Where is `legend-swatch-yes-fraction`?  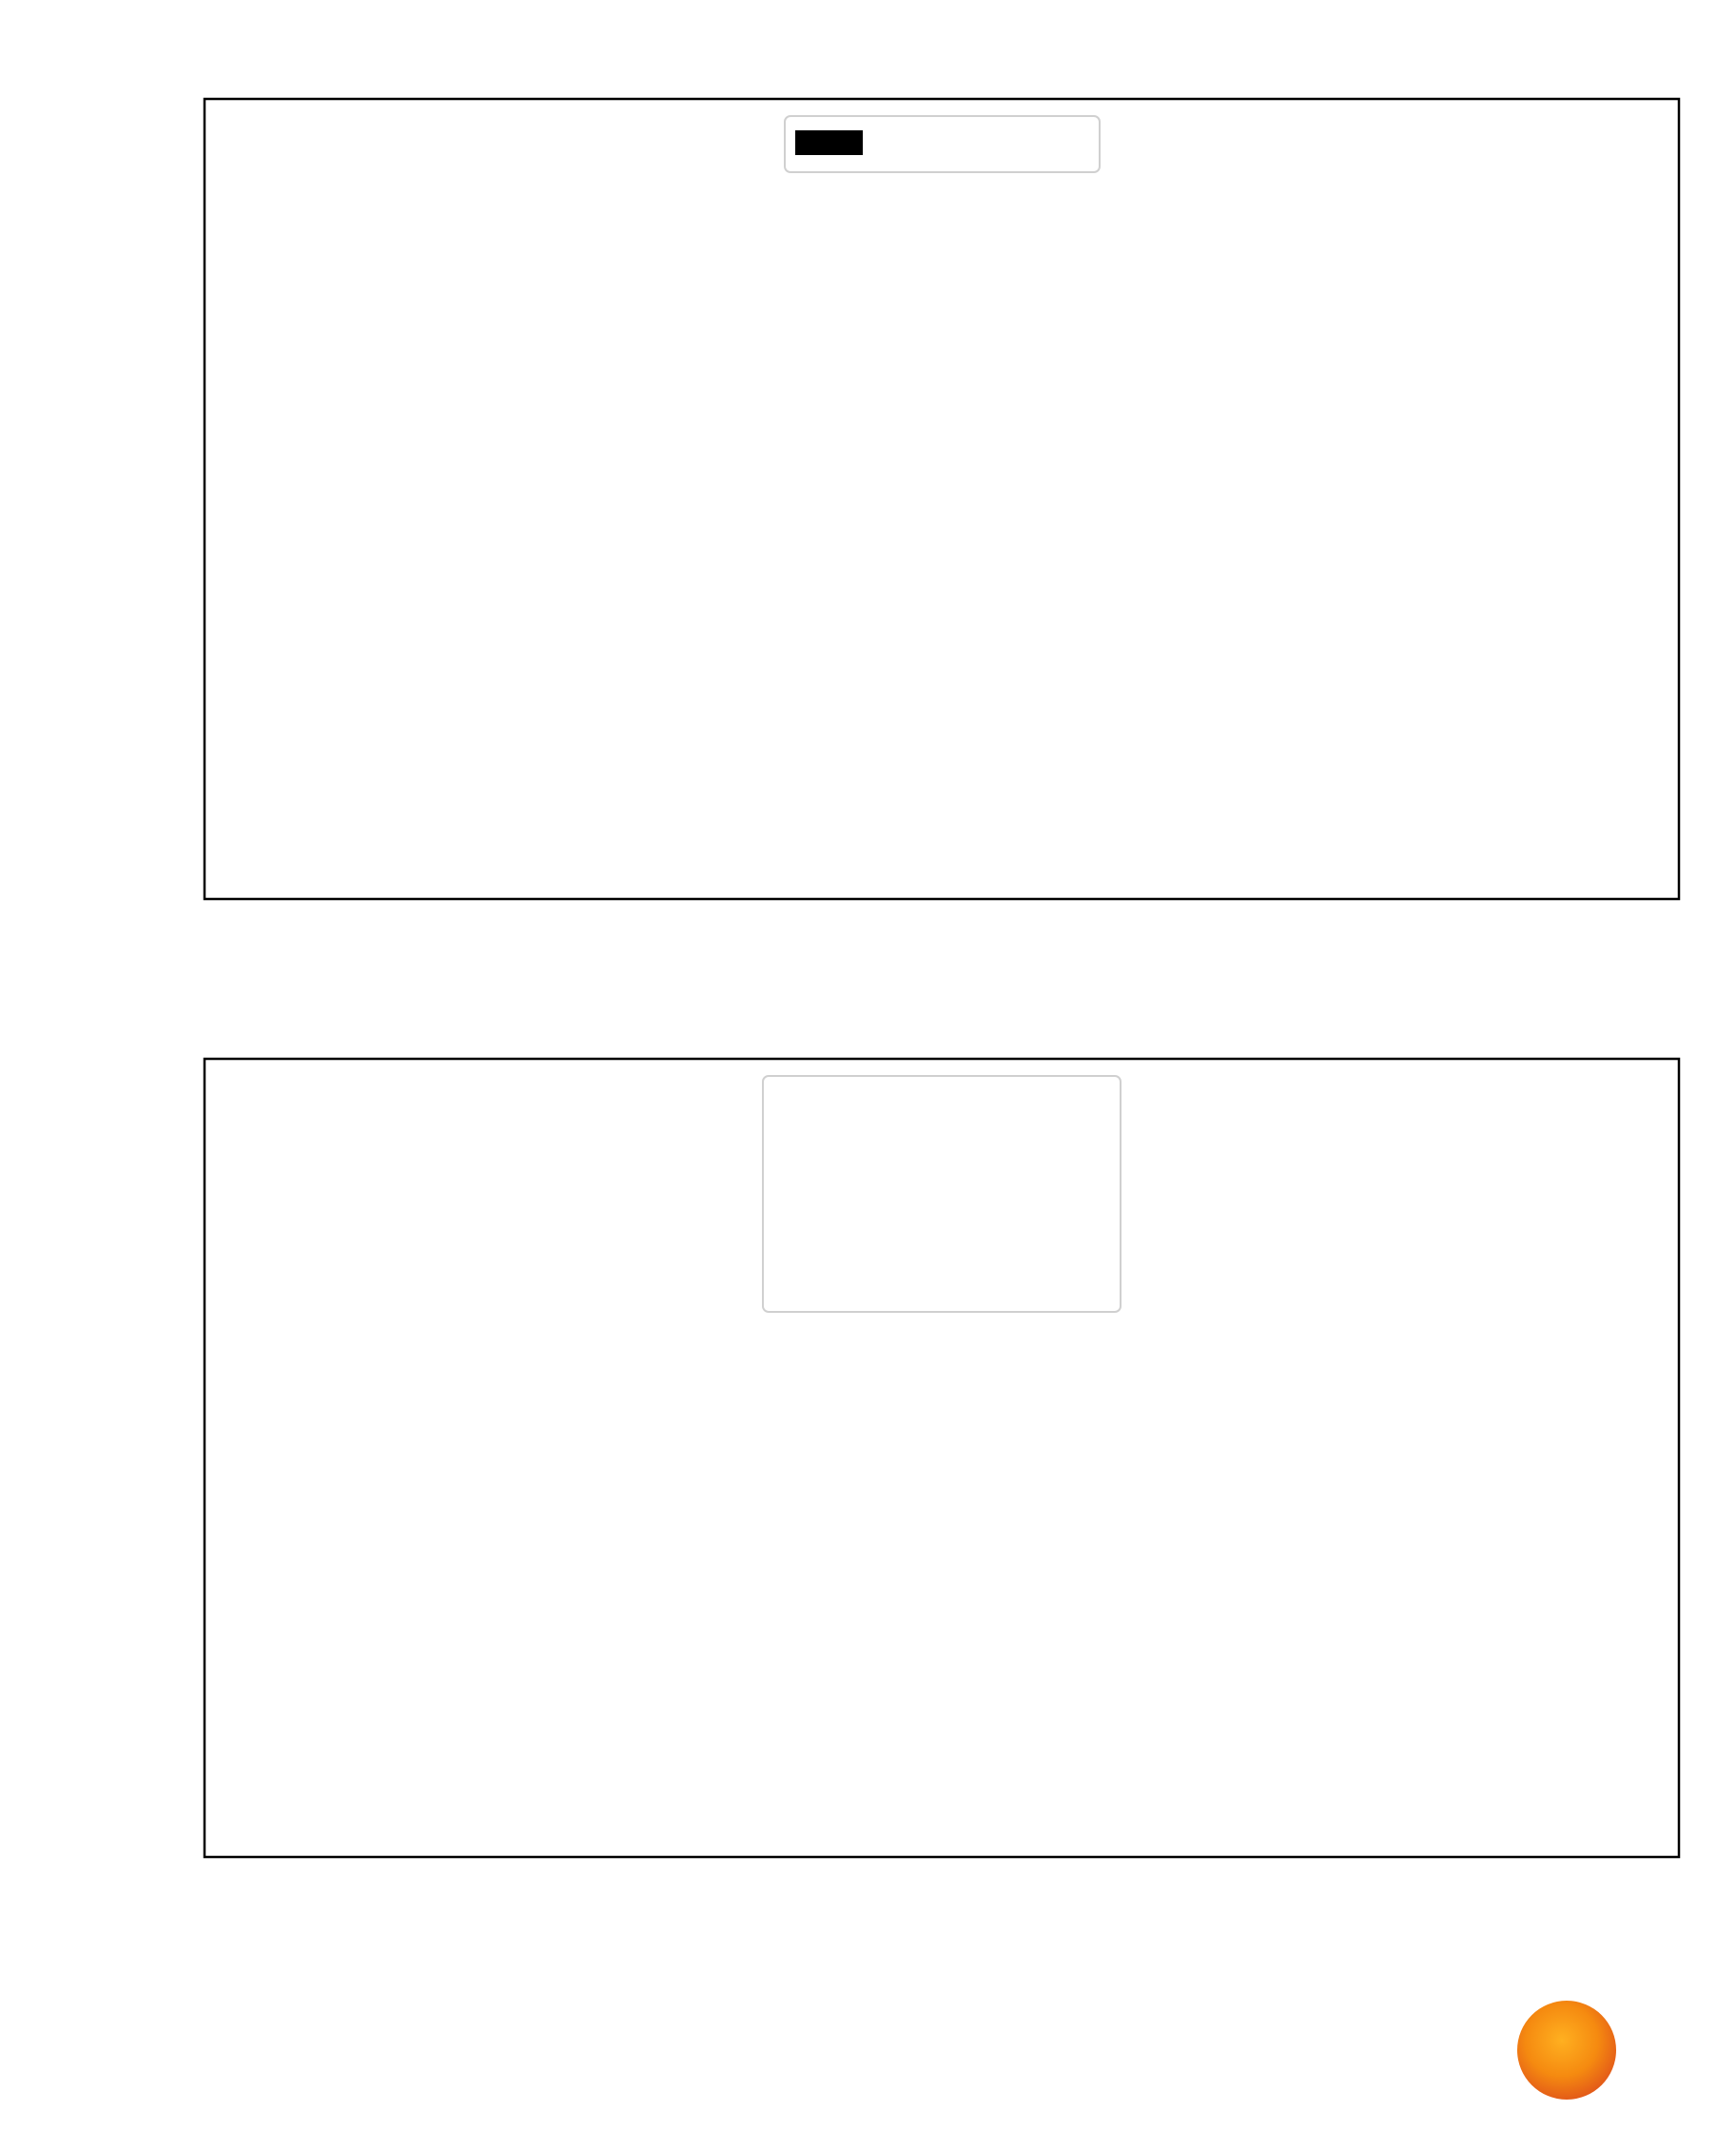
legend-swatch-yes-fraction is located at coordinates (829, 142).